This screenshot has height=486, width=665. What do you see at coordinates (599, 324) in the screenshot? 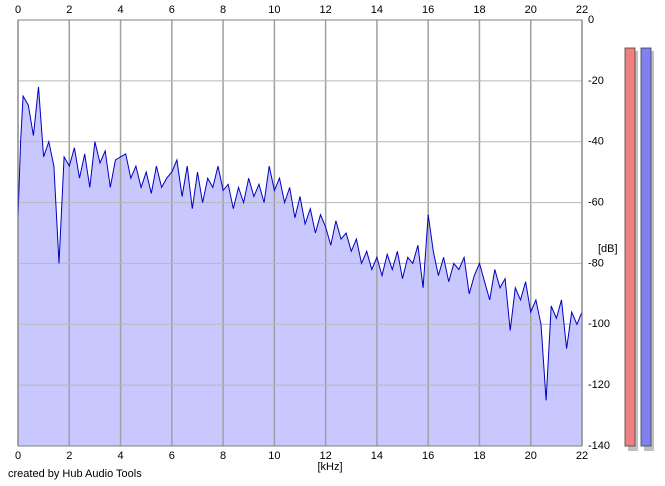
I see `y-tick-label: -100` at bounding box center [599, 324].